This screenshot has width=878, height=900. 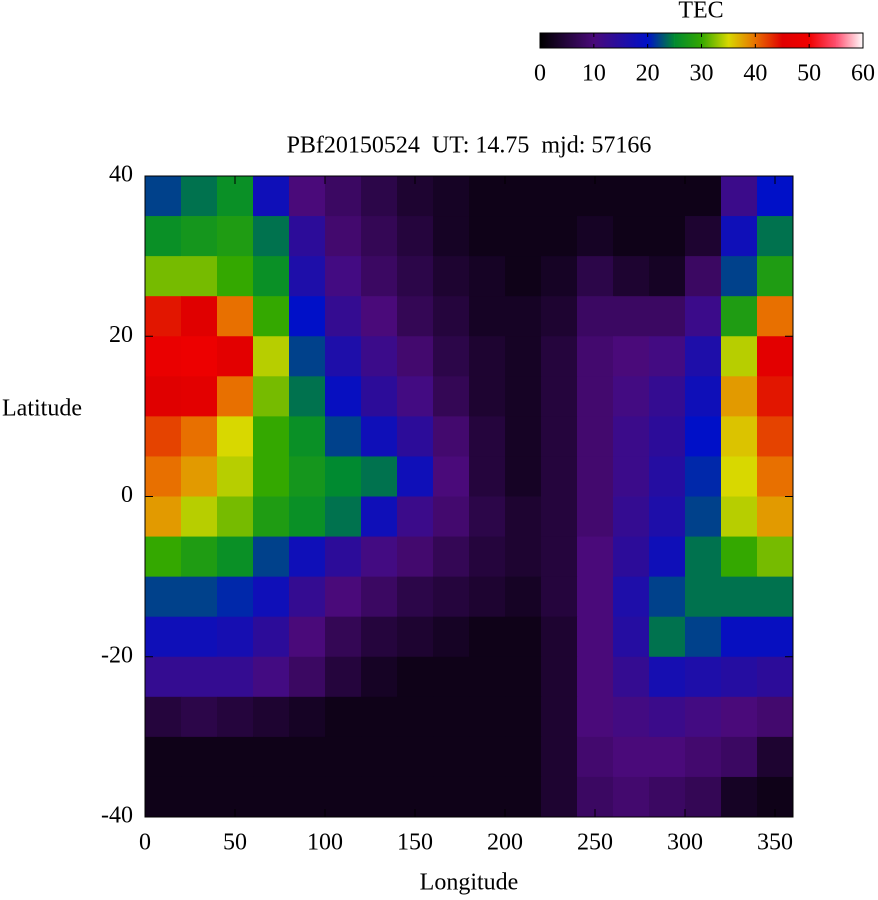 I want to click on x-tick-label: 300, so click(x=685, y=843).